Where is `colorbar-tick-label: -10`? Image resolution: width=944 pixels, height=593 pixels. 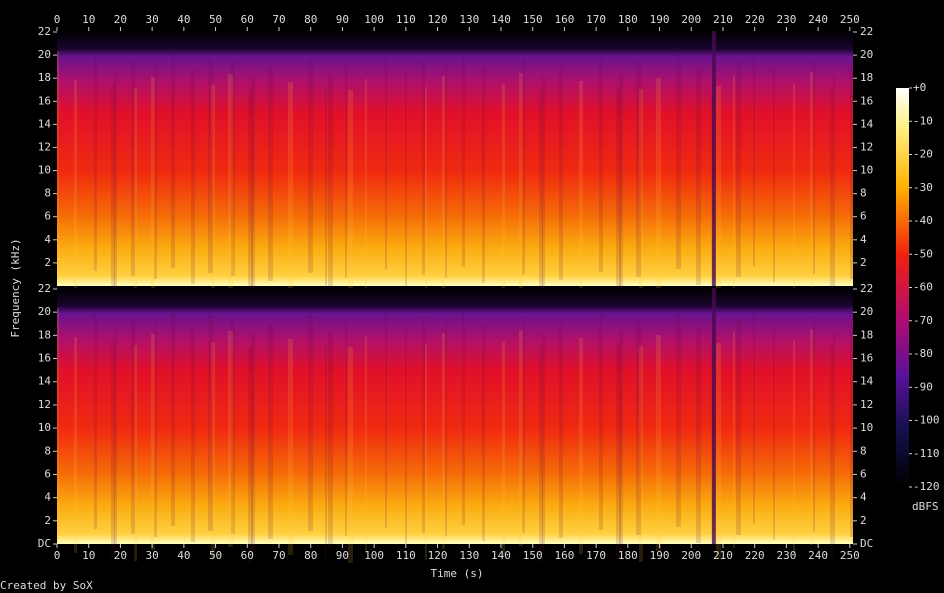
colorbar-tick-label: -10 is located at coordinates (923, 120).